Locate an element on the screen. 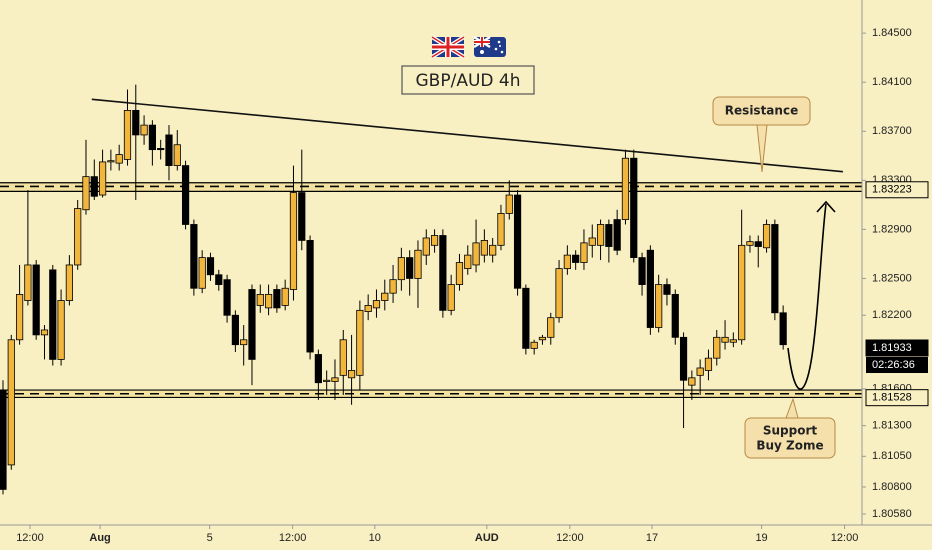 This screenshot has width=932, height=550. x-tick-label: 10 is located at coordinates (375, 538).